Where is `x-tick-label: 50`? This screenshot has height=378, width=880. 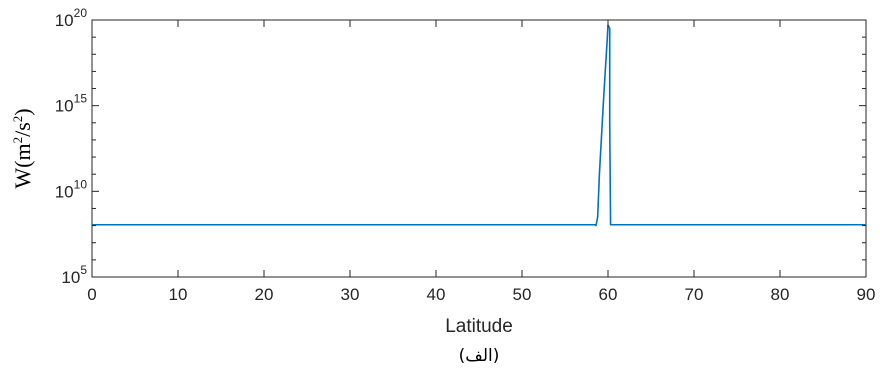
x-tick-label: 50 is located at coordinates (522, 294).